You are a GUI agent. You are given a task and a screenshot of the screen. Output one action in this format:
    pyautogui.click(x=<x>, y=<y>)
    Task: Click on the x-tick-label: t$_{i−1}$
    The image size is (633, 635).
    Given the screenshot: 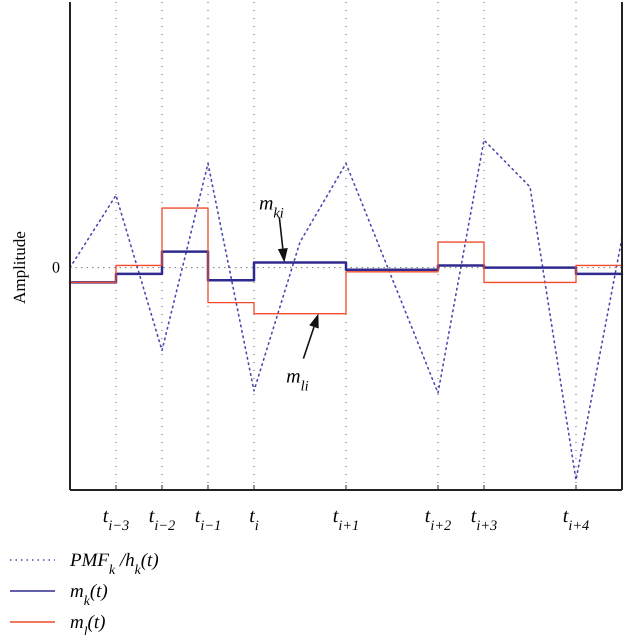 What is the action you would take?
    pyautogui.click(x=208, y=519)
    